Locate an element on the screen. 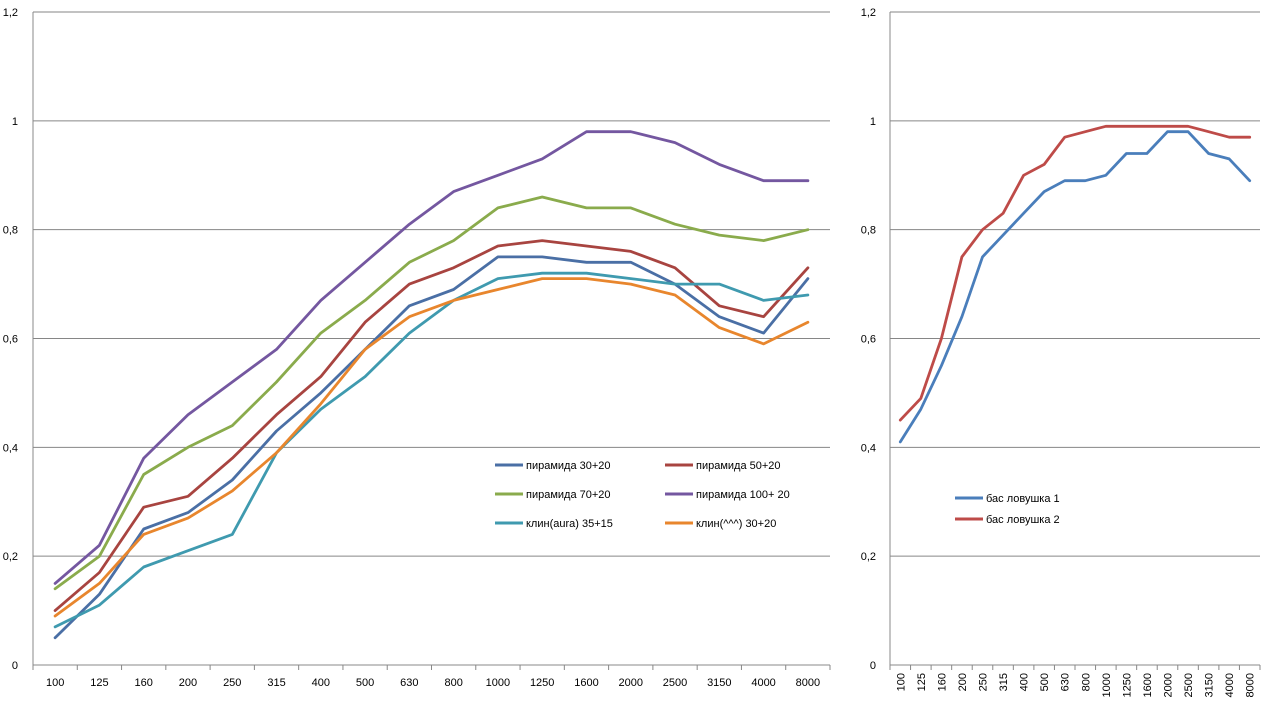 The image size is (1280, 705). legend-label: бас ловушка 2 is located at coordinates (1023, 520).